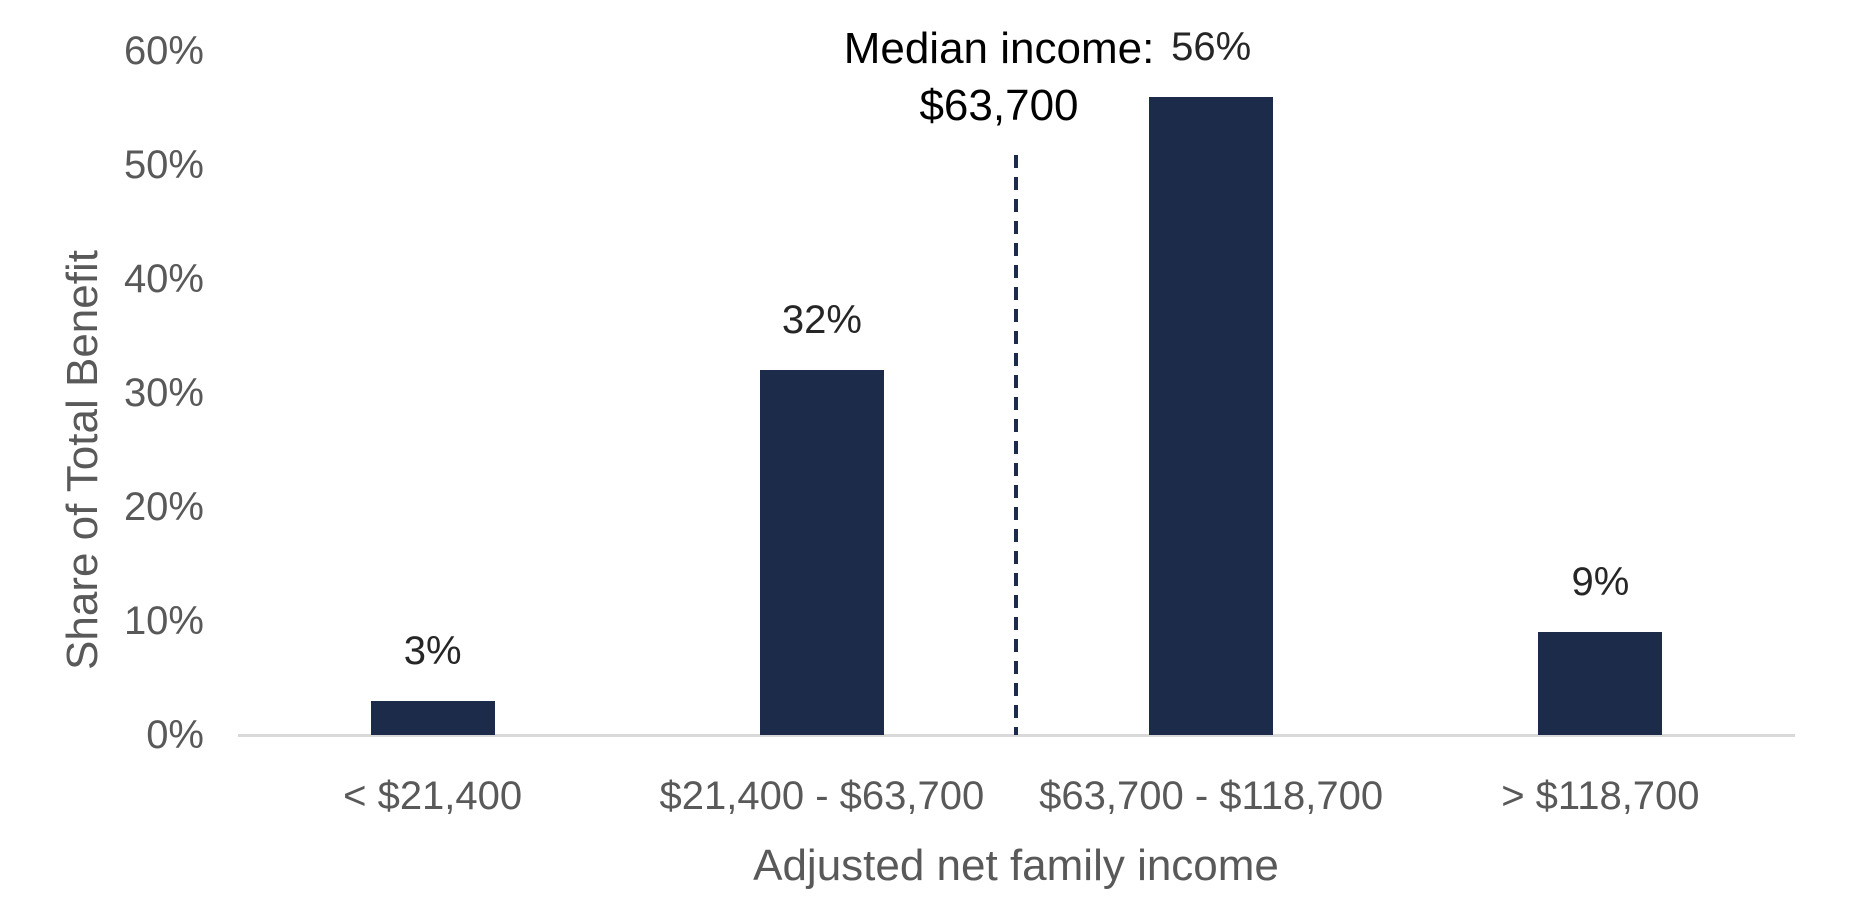 This screenshot has width=1876, height=920. Describe the element at coordinates (999, 77) in the screenshot. I see `median-income-annotation: Median income: $63,700` at that location.